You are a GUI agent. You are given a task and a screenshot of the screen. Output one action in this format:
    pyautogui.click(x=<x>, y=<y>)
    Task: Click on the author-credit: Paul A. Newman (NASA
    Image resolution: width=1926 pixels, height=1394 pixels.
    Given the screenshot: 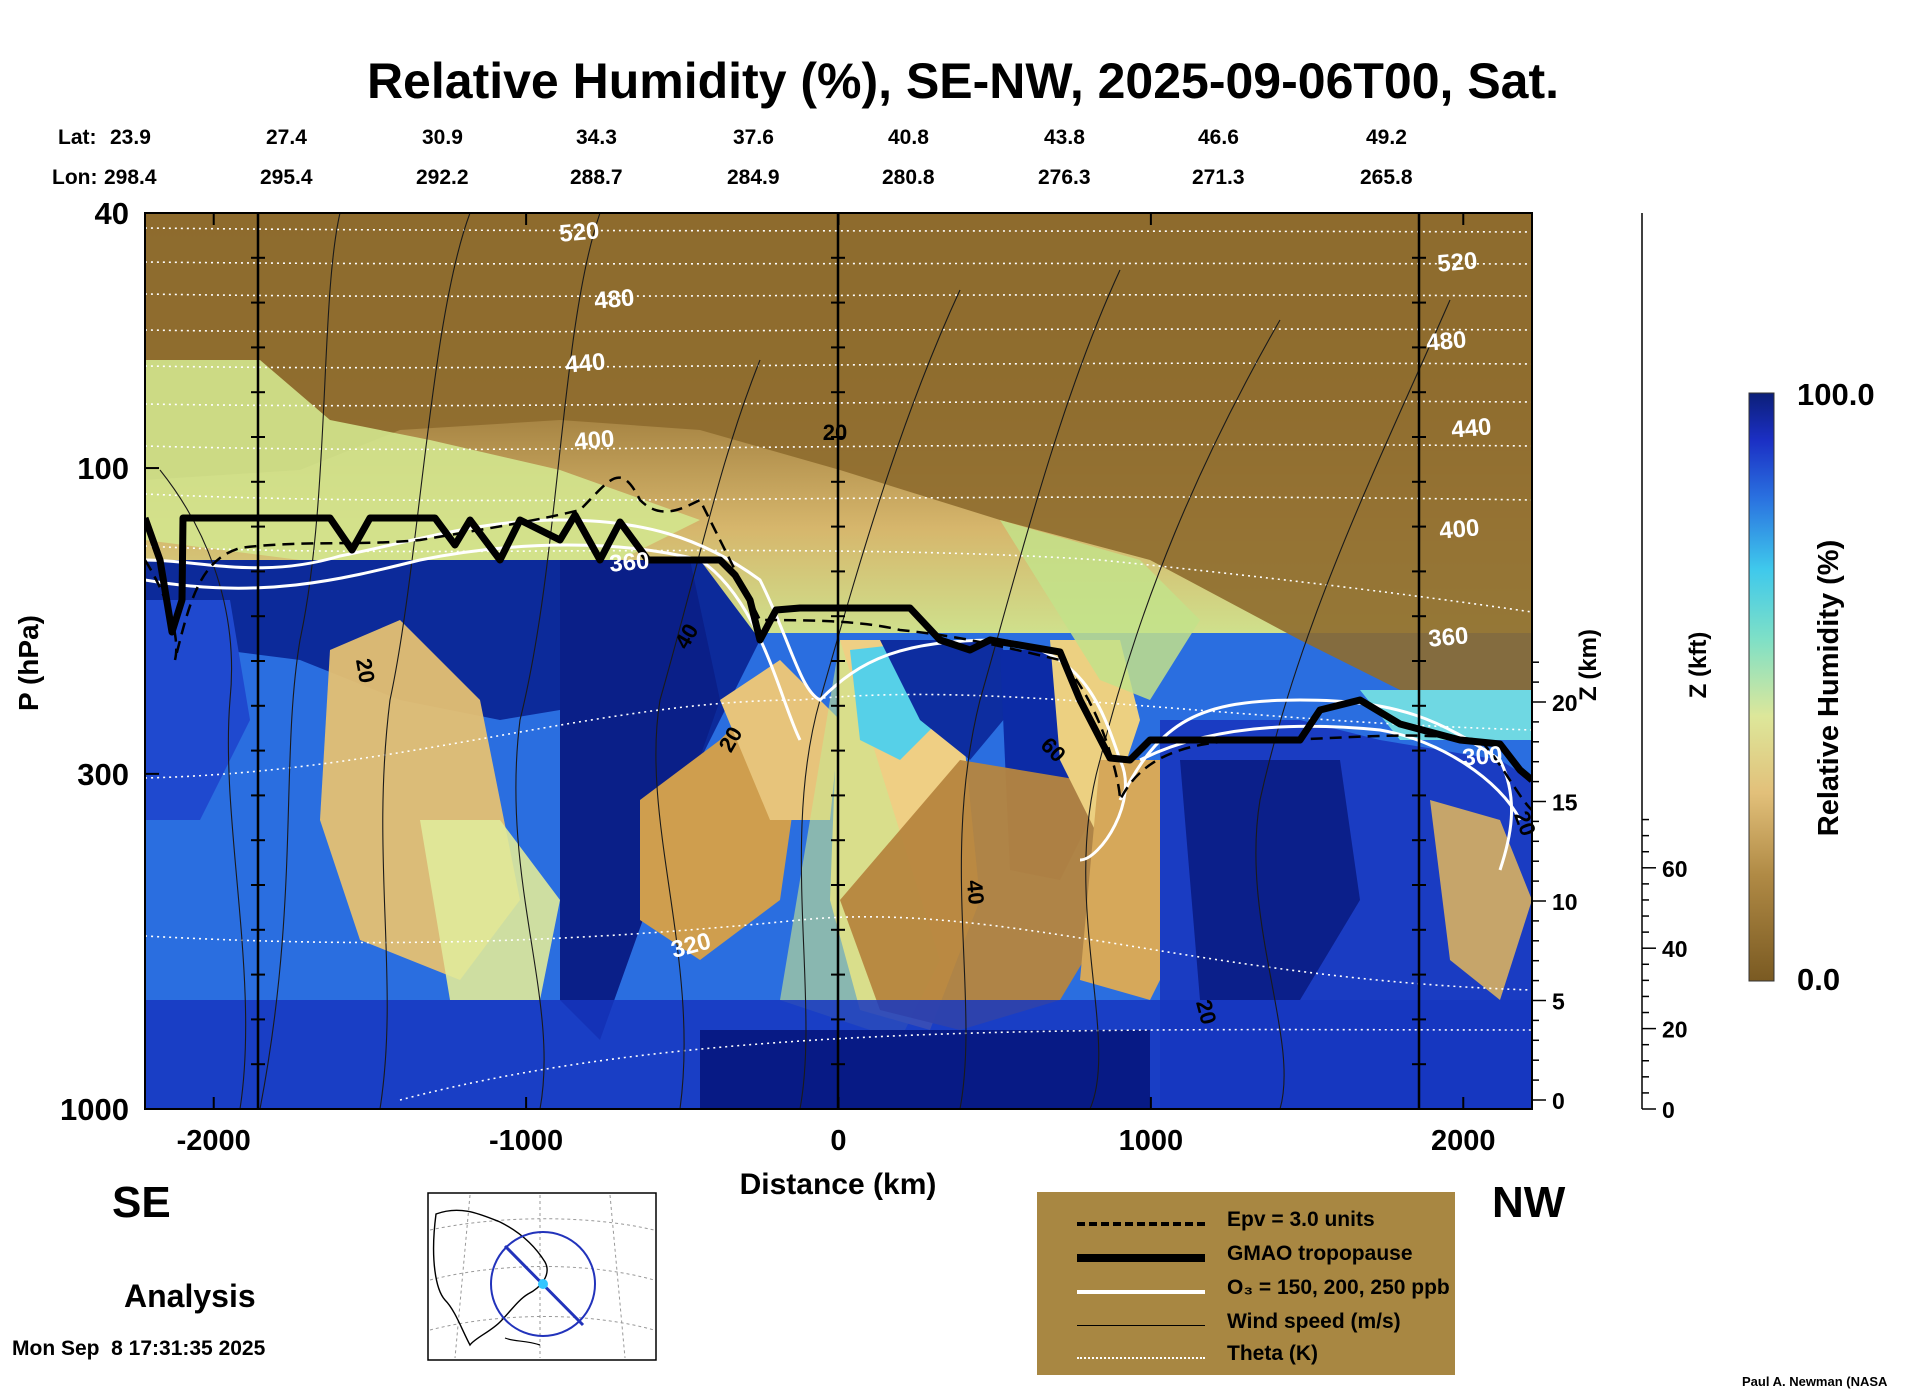 What is the action you would take?
    pyautogui.click(x=1815, y=1381)
    